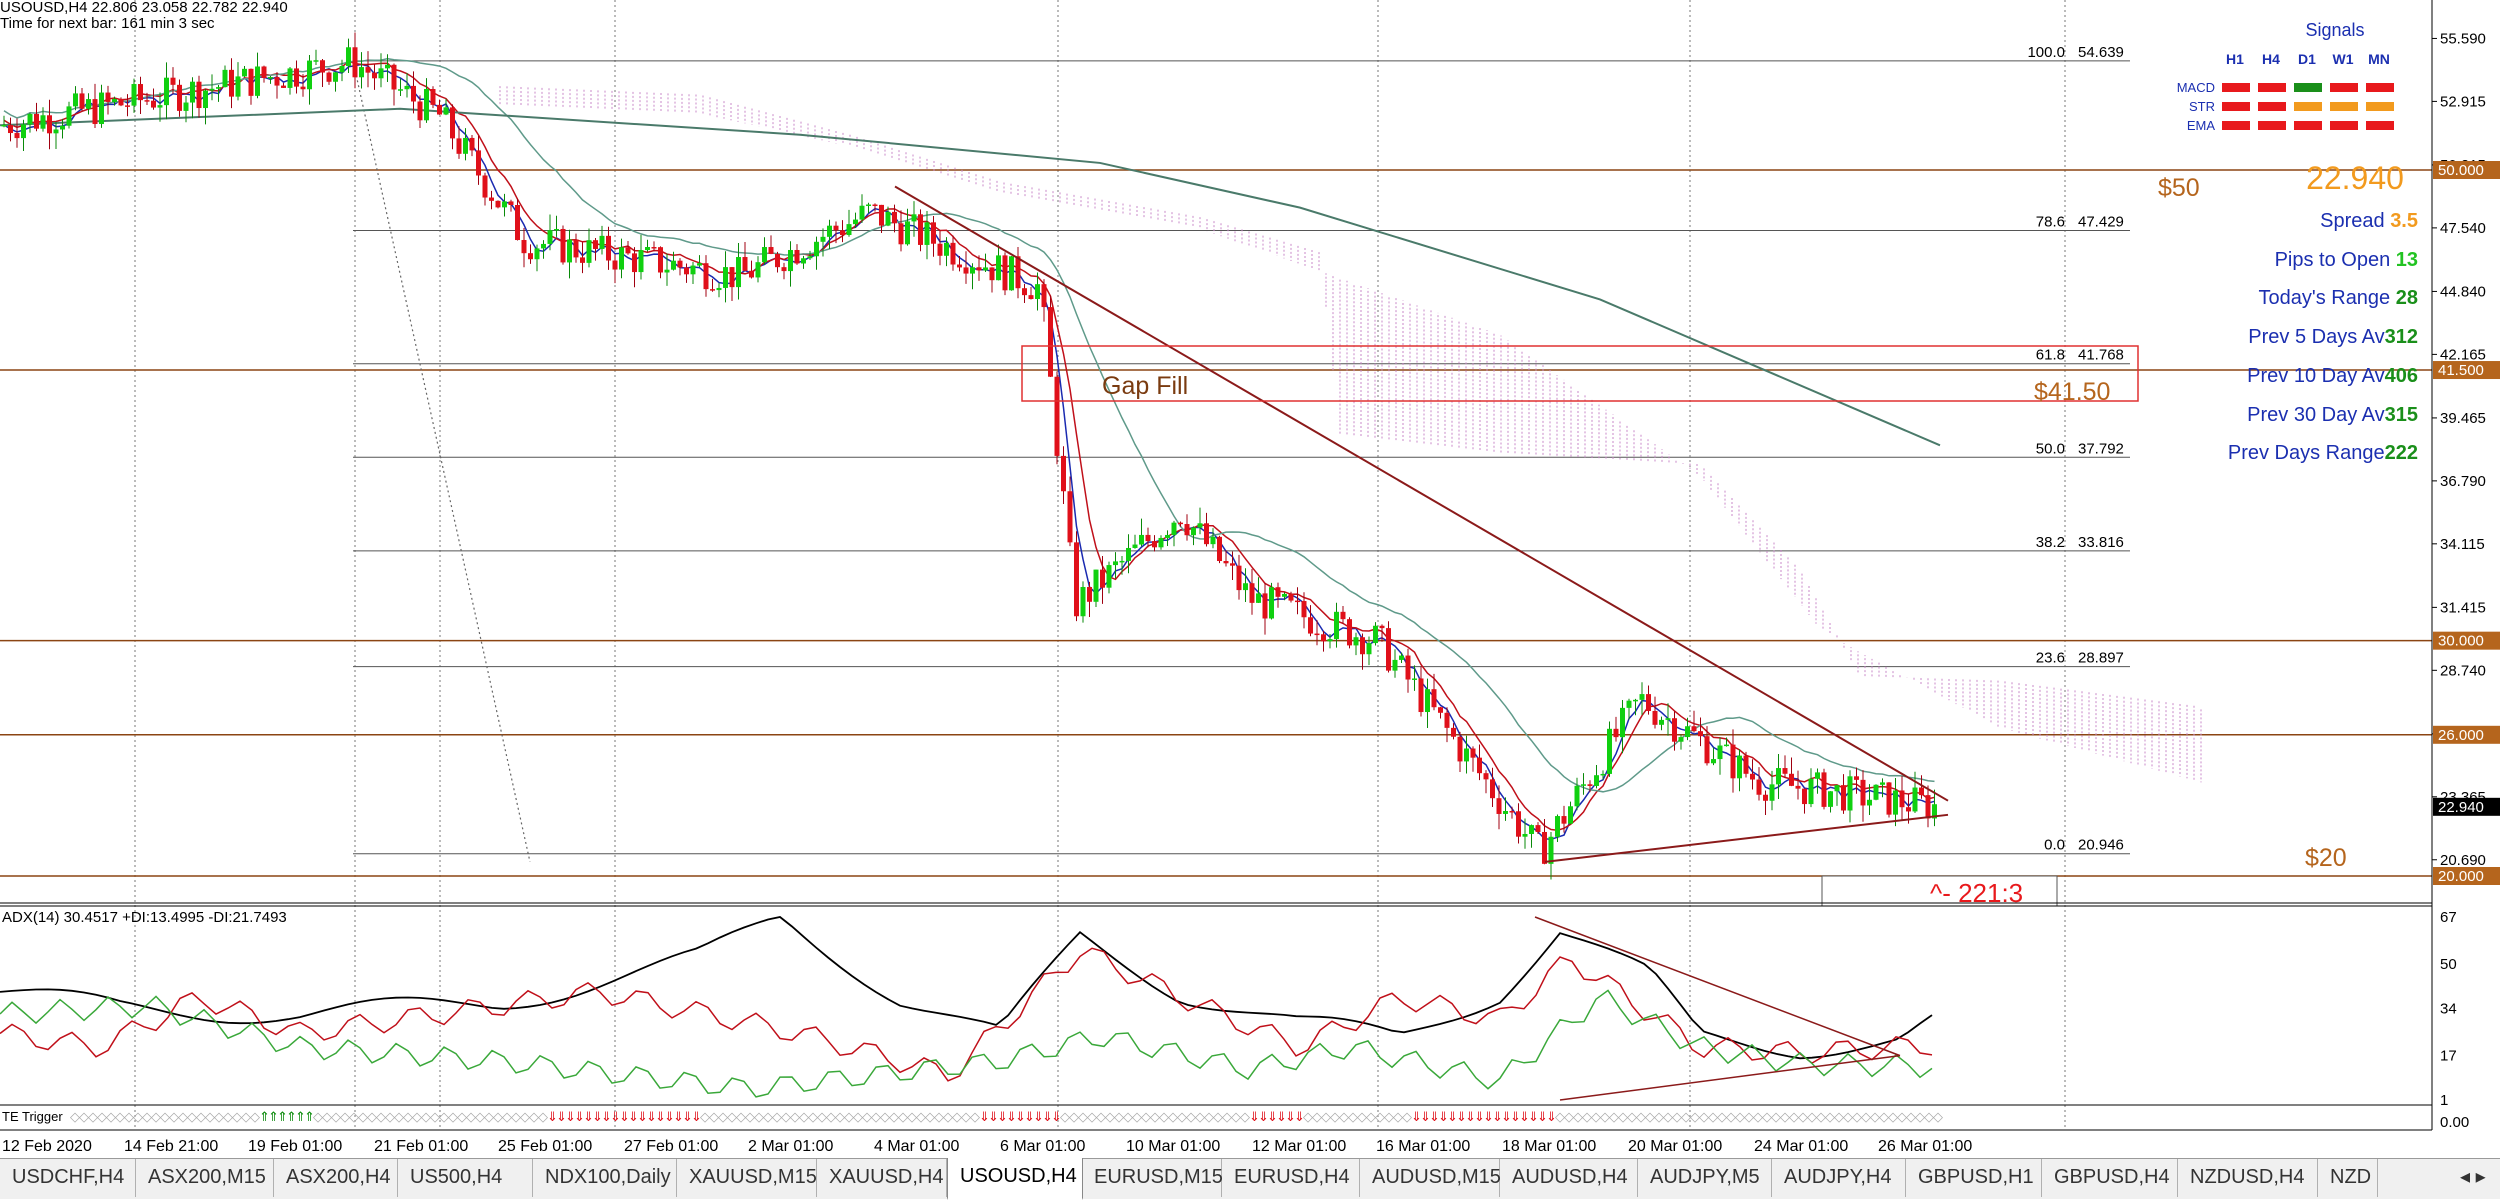 This screenshot has height=1200, width=2500. Describe the element at coordinates (465, 1178) in the screenshot. I see `tab-us500-h4: US500,H4` at that location.